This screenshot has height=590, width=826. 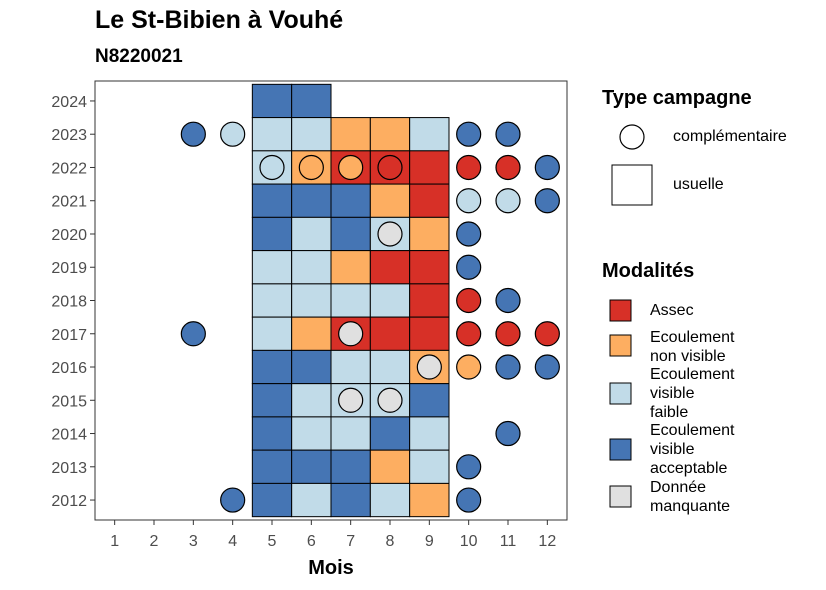 I want to click on y-tick-label: 2019, so click(x=69, y=268).